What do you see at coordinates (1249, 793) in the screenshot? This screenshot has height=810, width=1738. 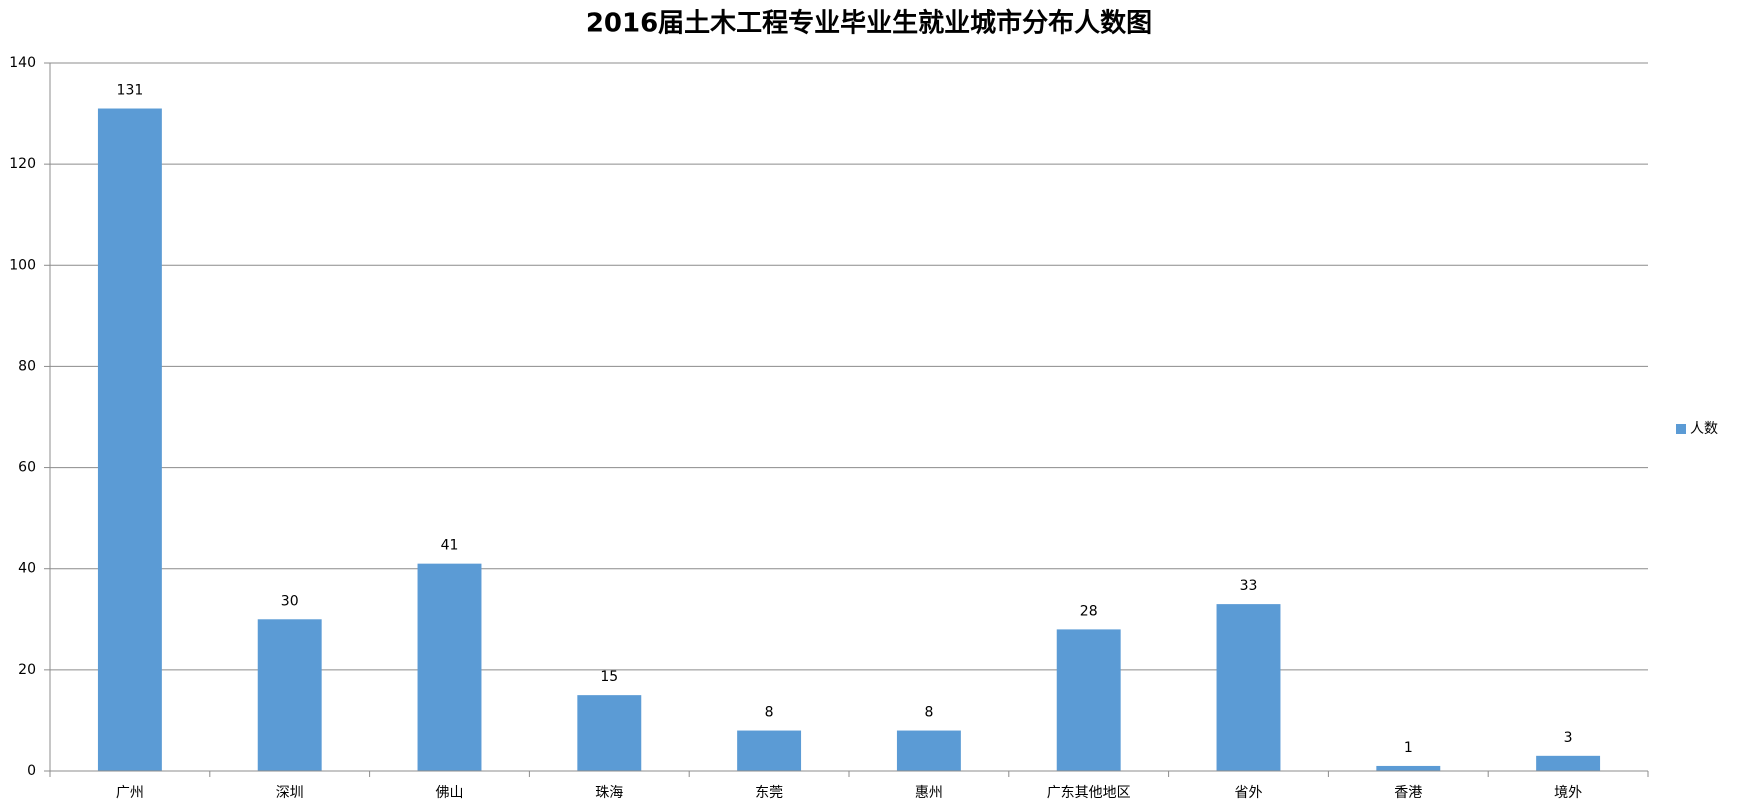 I see `x-tick-label: 省外` at bounding box center [1249, 793].